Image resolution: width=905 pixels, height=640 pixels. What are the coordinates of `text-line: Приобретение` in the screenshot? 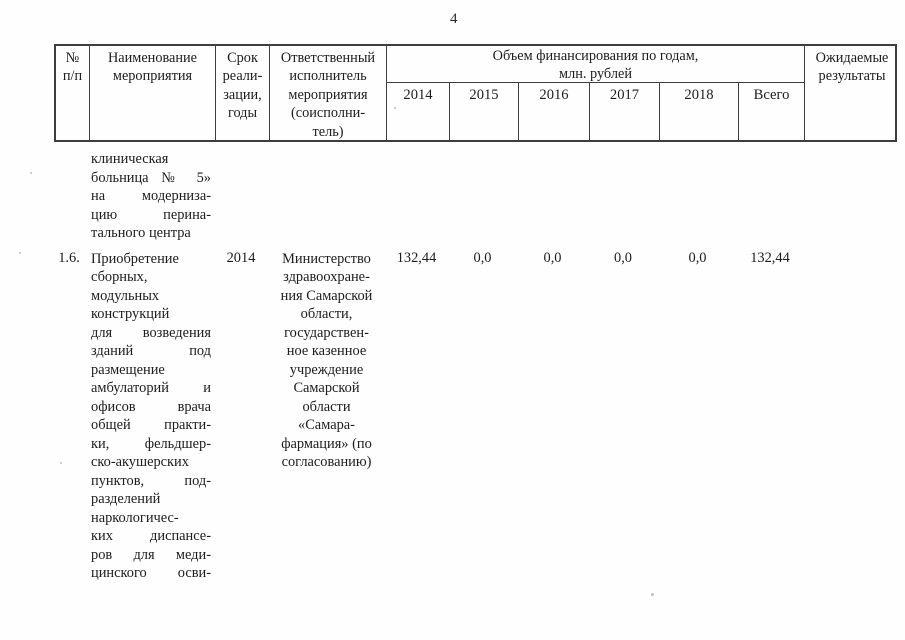 It's located at (135, 258).